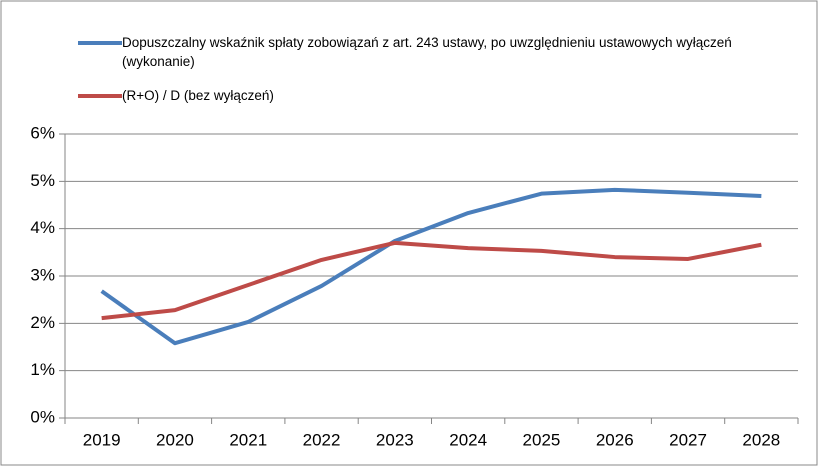  What do you see at coordinates (42, 132) in the screenshot?
I see `y-tick-label: 6%` at bounding box center [42, 132].